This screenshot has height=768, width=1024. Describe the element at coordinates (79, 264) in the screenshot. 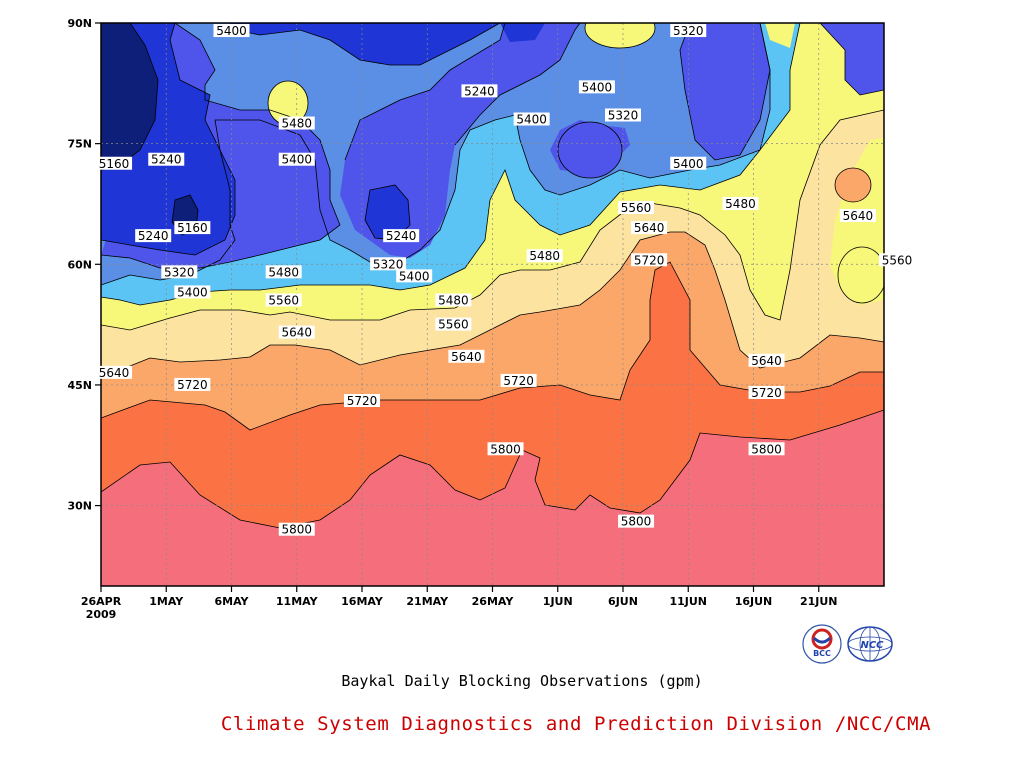

I see `y-tick-label: 60N` at that location.